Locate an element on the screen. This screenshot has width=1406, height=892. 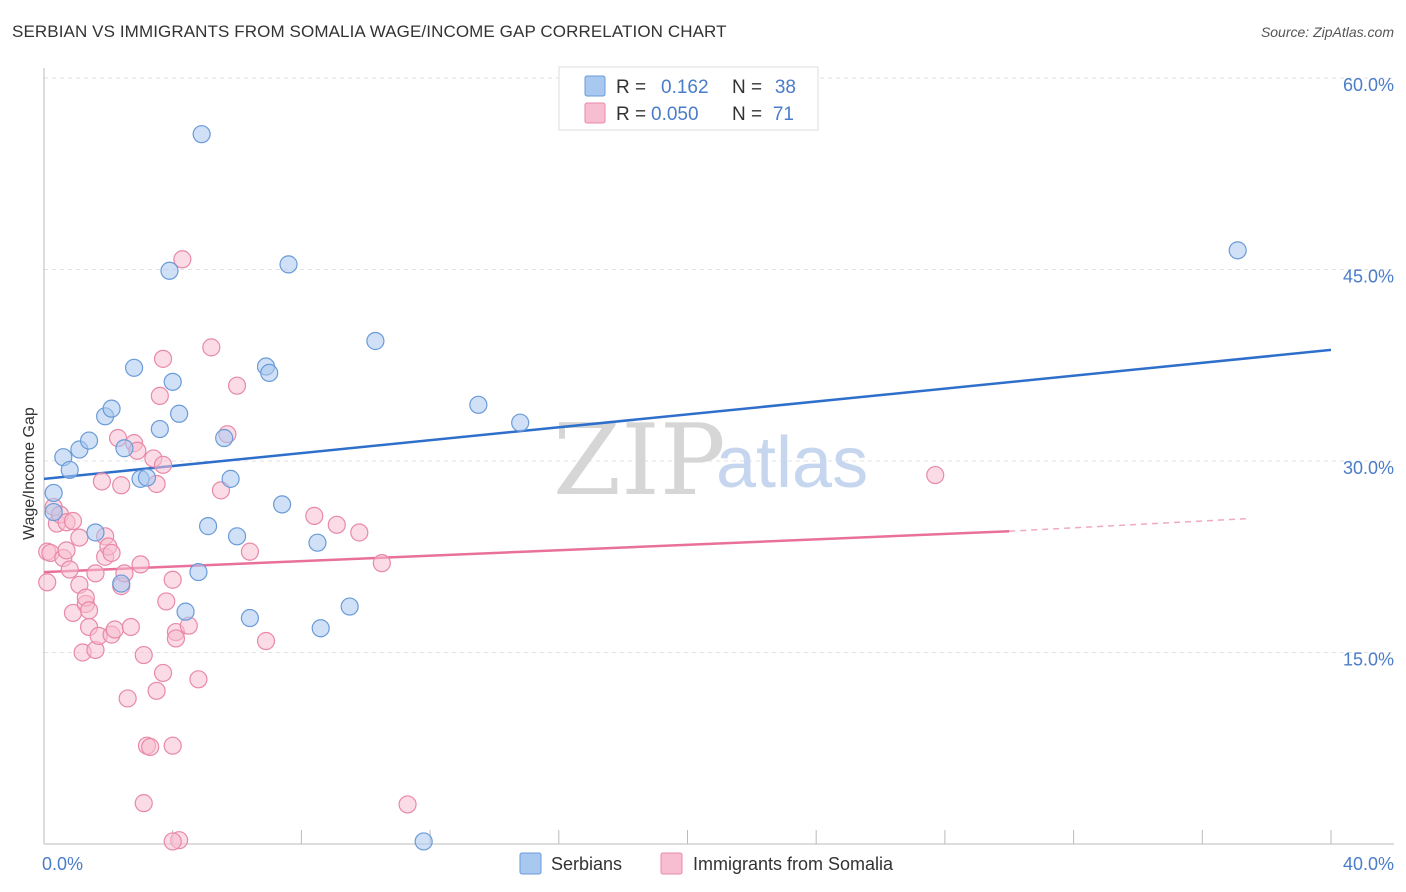
serbians-trend-line is located at coordinates (687, 414).